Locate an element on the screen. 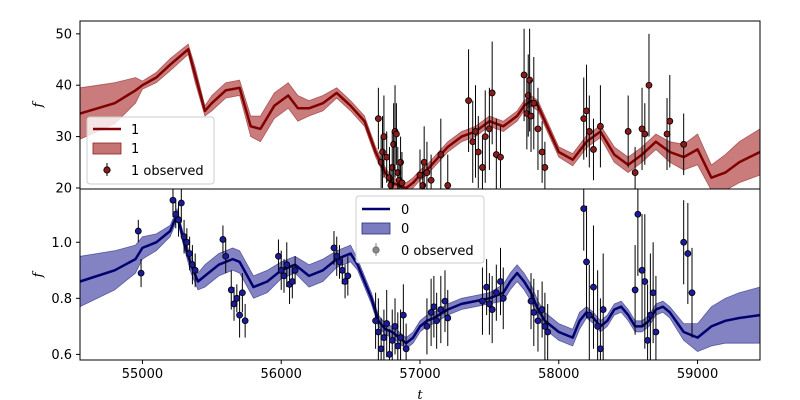 Image resolution: width=800 pixels, height=400 pixels. x-tick-label-0: 55000 is located at coordinates (142, 374).